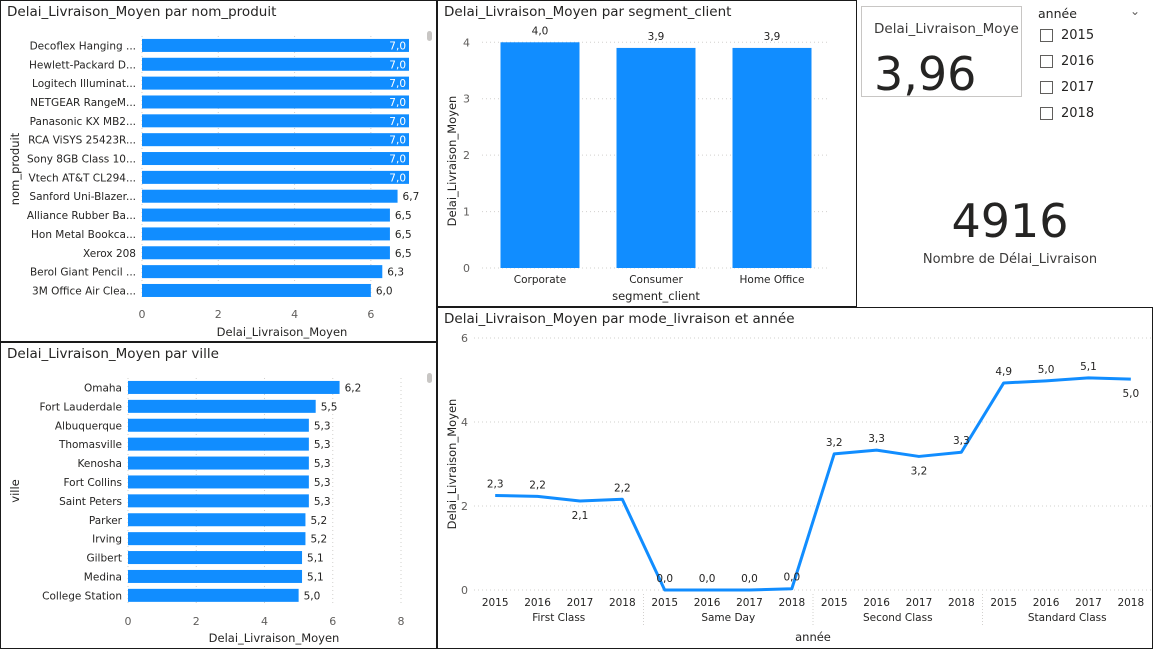 This screenshot has height=649, width=1153. Describe the element at coordinates (80, 407) in the screenshot. I see `category-label-ville: Fort Lauderdale` at that location.